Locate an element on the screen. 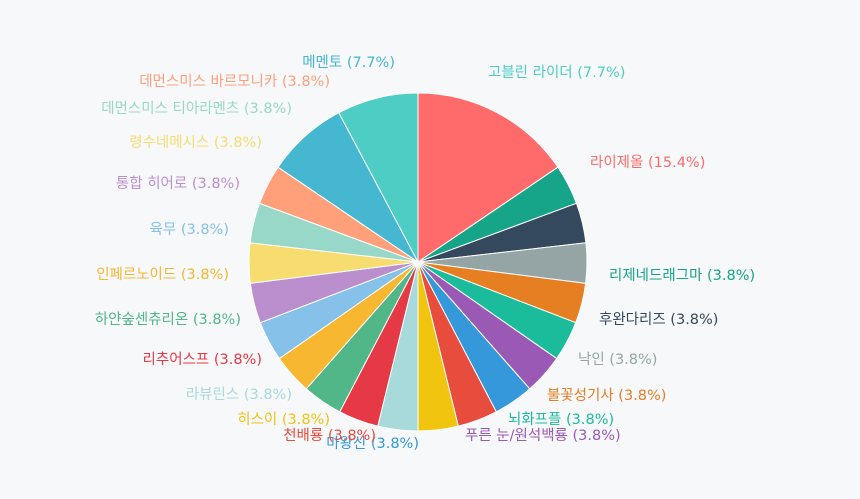 The height and width of the screenshot is (499, 860). slice-label-name: 통합 히어로 is located at coordinates (151, 183).